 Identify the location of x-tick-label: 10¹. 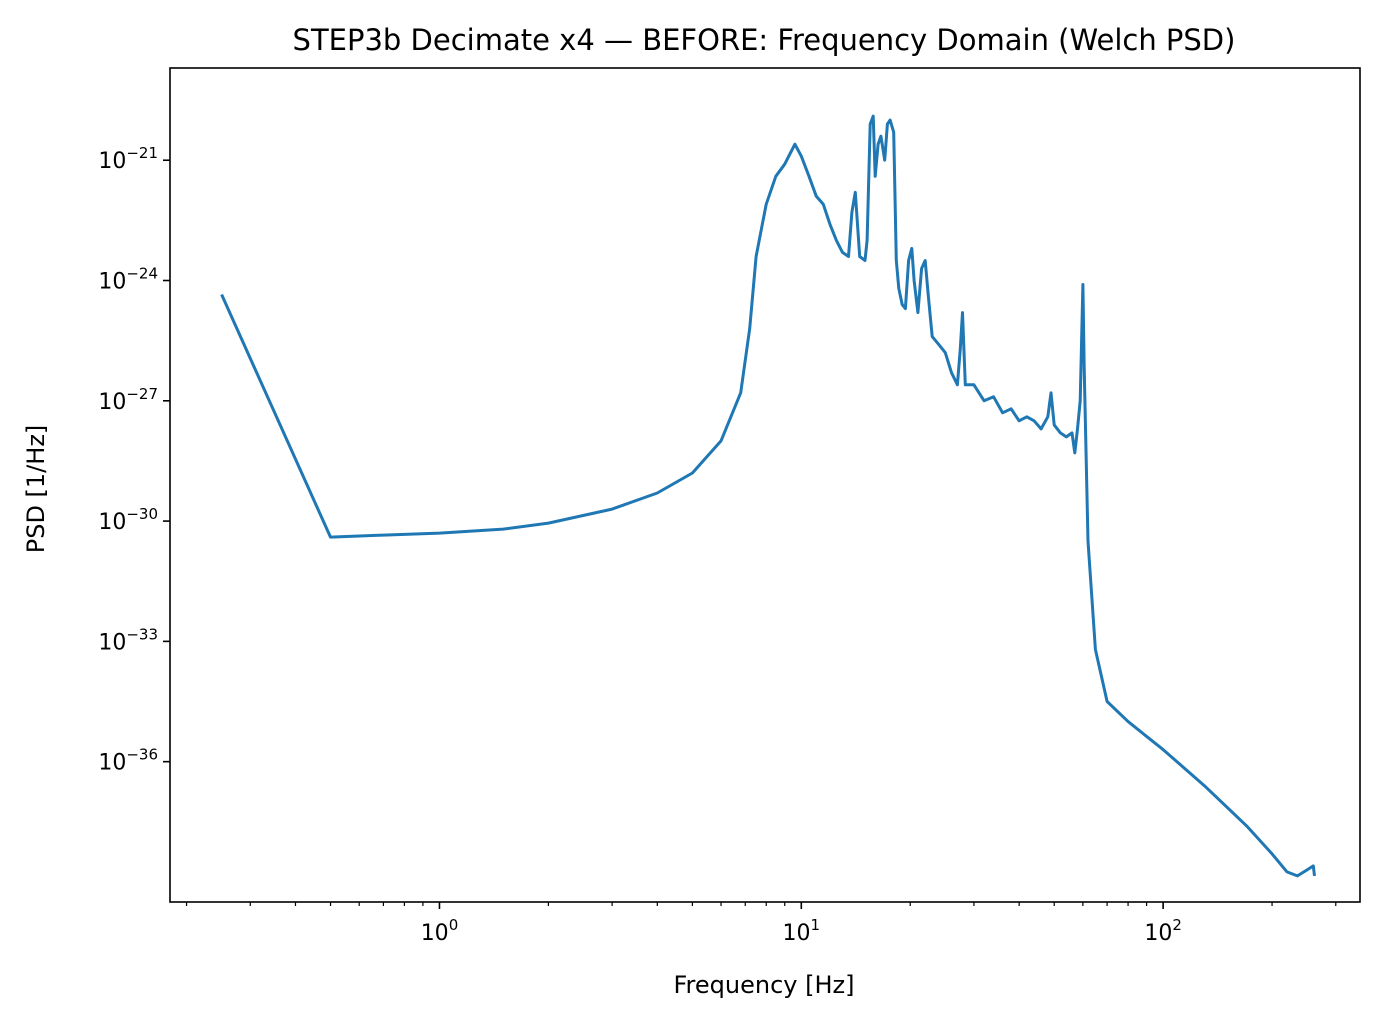
(802, 931).